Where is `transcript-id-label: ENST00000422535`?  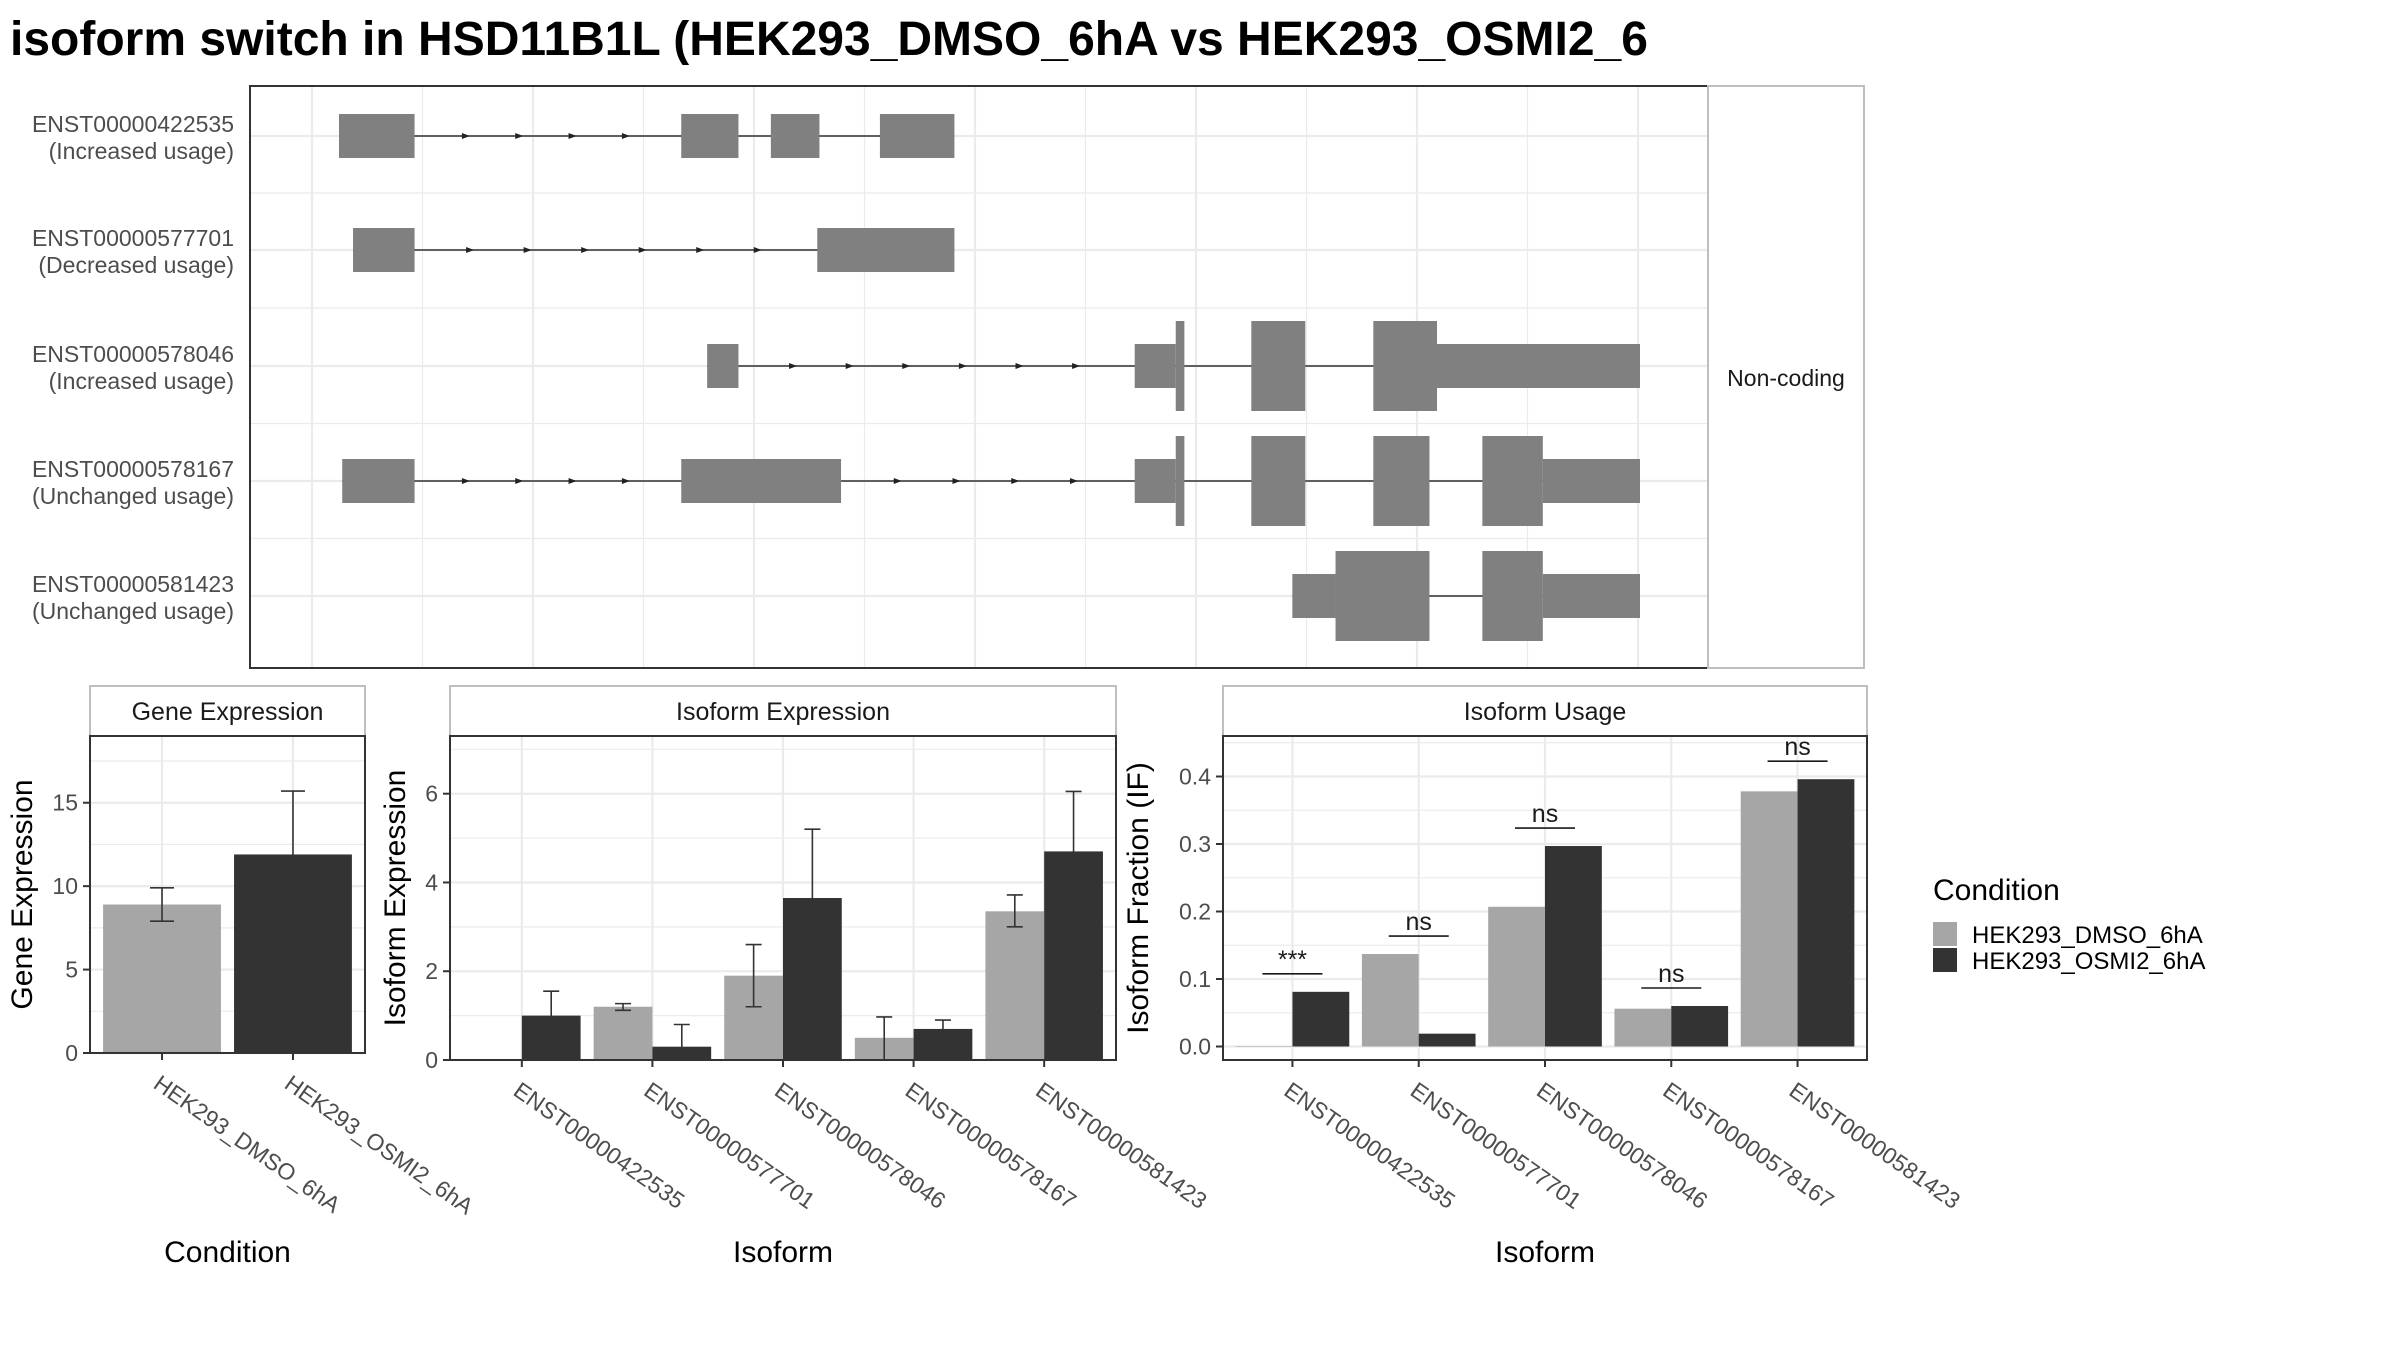
transcript-id-label: ENST00000422535 is located at coordinates (133, 124).